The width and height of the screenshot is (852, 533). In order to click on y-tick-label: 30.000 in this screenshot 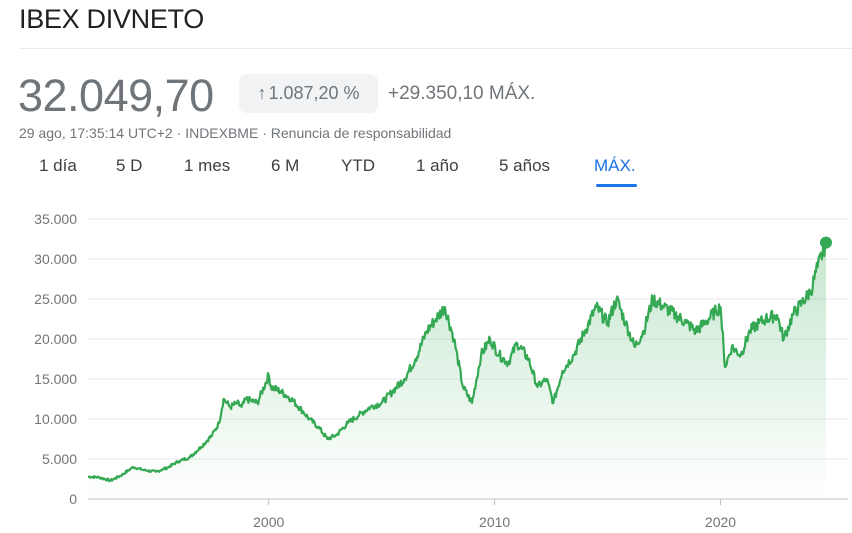, I will do `click(55, 259)`.